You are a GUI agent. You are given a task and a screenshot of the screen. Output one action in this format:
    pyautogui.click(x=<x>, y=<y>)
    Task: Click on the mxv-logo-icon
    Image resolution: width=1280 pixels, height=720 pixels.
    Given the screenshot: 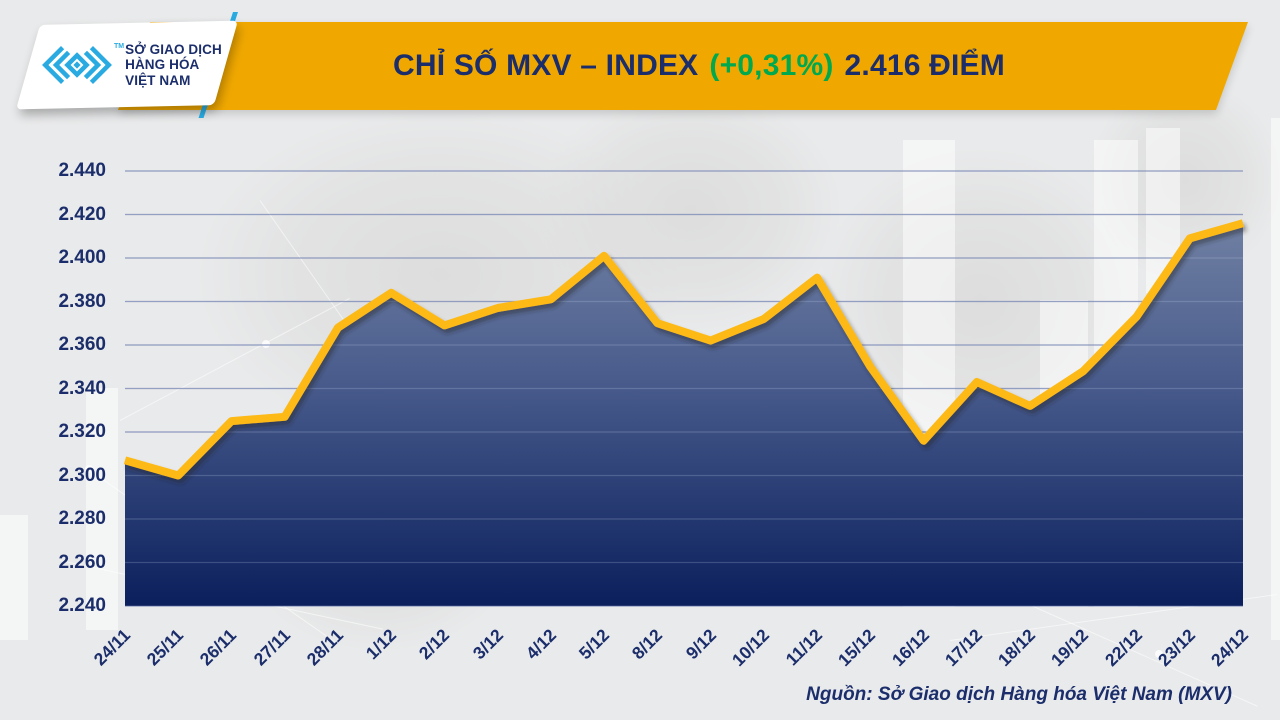 What is the action you would take?
    pyautogui.click(x=77, y=65)
    